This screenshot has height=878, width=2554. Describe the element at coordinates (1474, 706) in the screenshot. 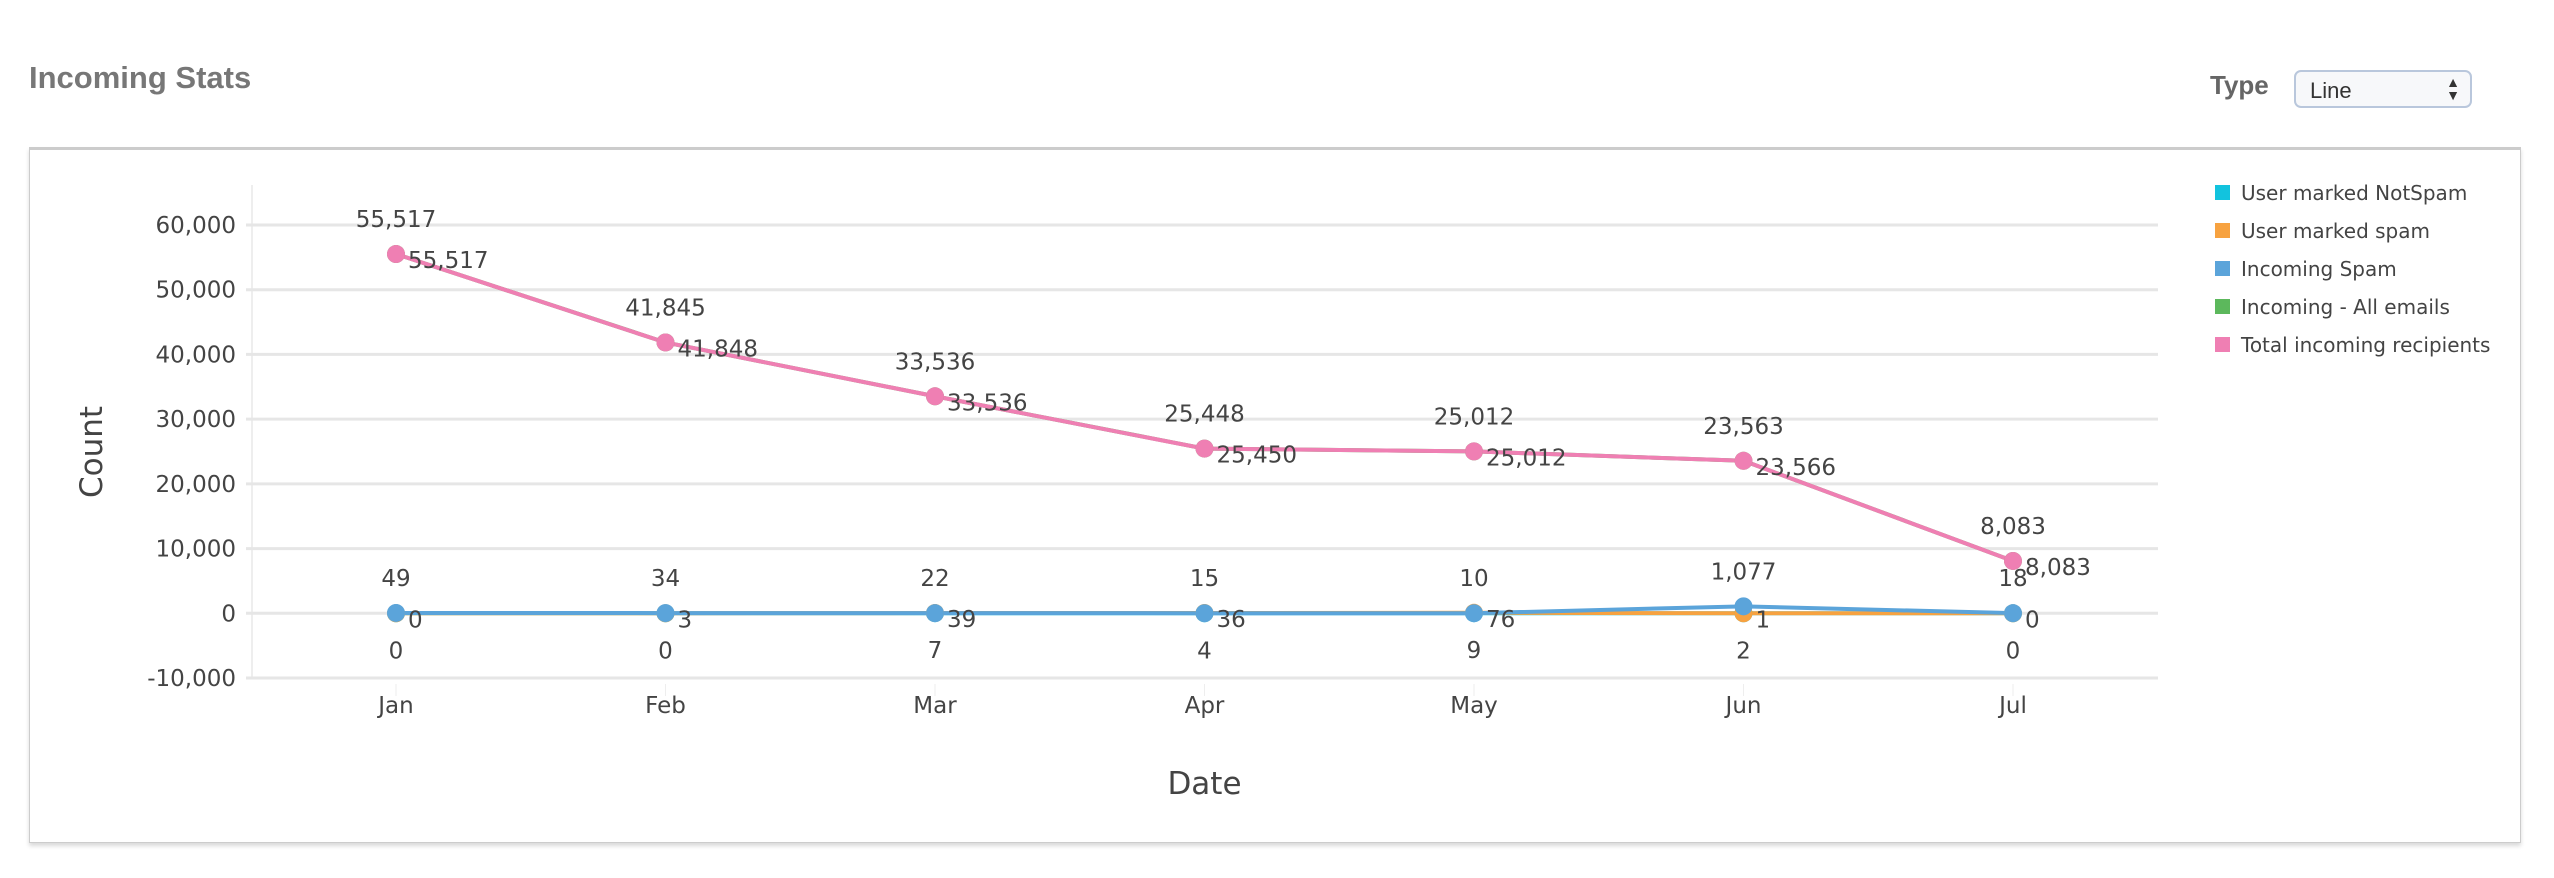

I see `x-tick-label: May` at that location.